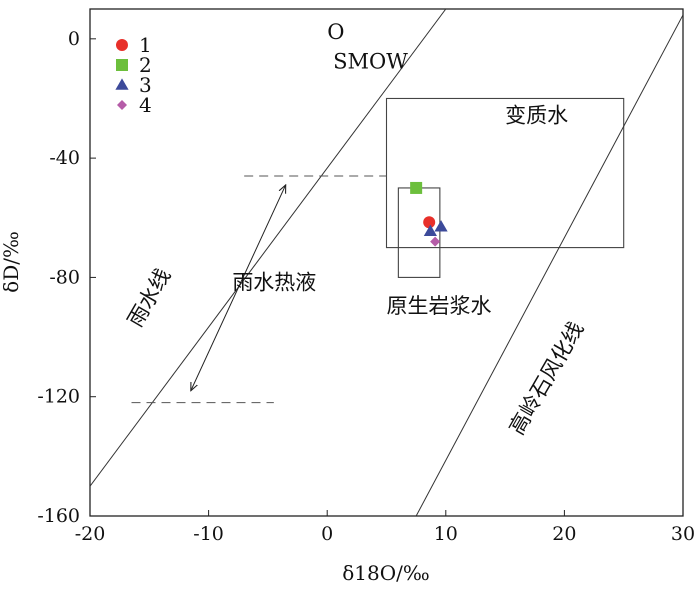 The image size is (700, 591). I want to click on line-label-2: 高岭石风化线, so click(547, 378).